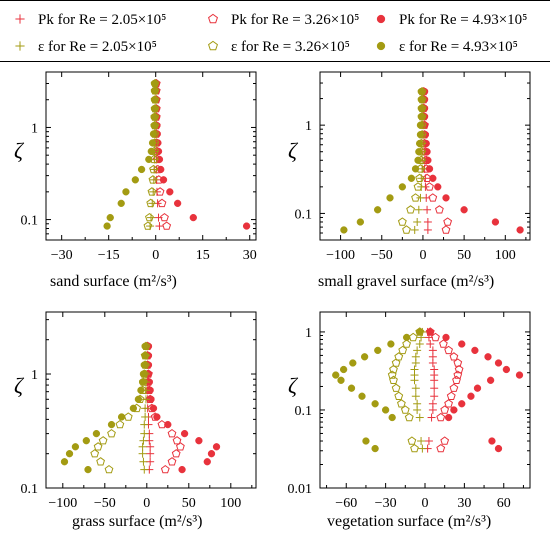 This screenshot has height=540, width=550. What do you see at coordinates (19, 150) in the screenshot?
I see `y-axis-label: ζ` at bounding box center [19, 150].